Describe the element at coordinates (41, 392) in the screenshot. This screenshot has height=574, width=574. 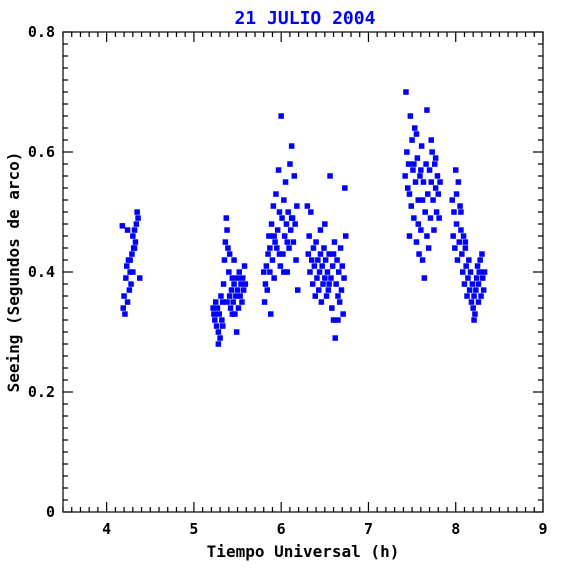
I see `y-tick-label: 0.2` at that location.